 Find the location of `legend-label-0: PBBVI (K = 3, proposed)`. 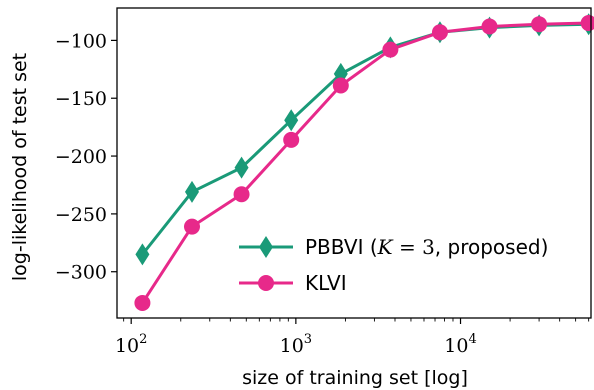

legend-label-0: PBBVI (K = 3, proposed) is located at coordinates (426, 247).